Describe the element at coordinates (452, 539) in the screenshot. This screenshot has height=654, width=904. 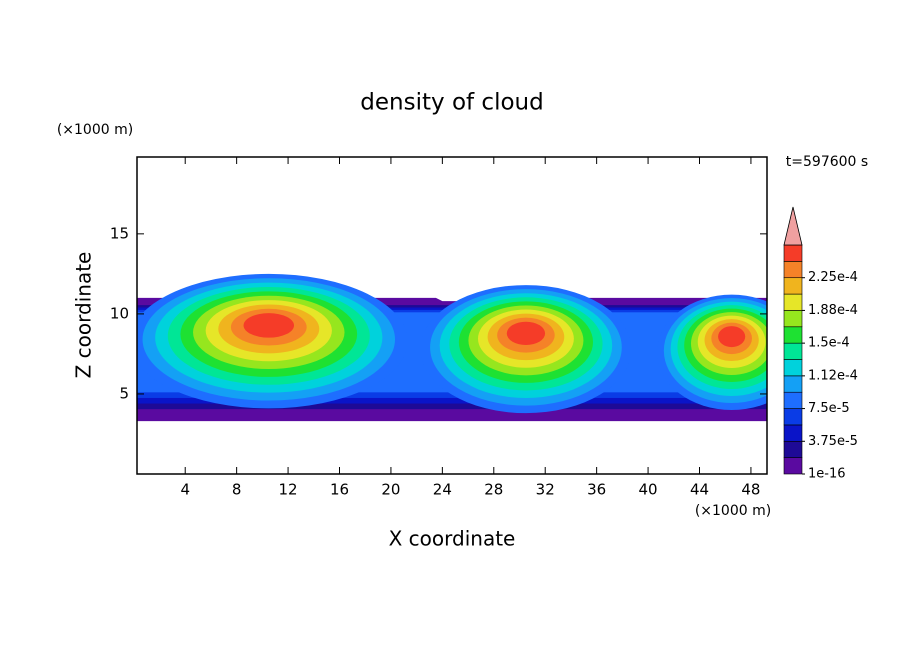
I see `x-axis-label: X coordinate` at that location.